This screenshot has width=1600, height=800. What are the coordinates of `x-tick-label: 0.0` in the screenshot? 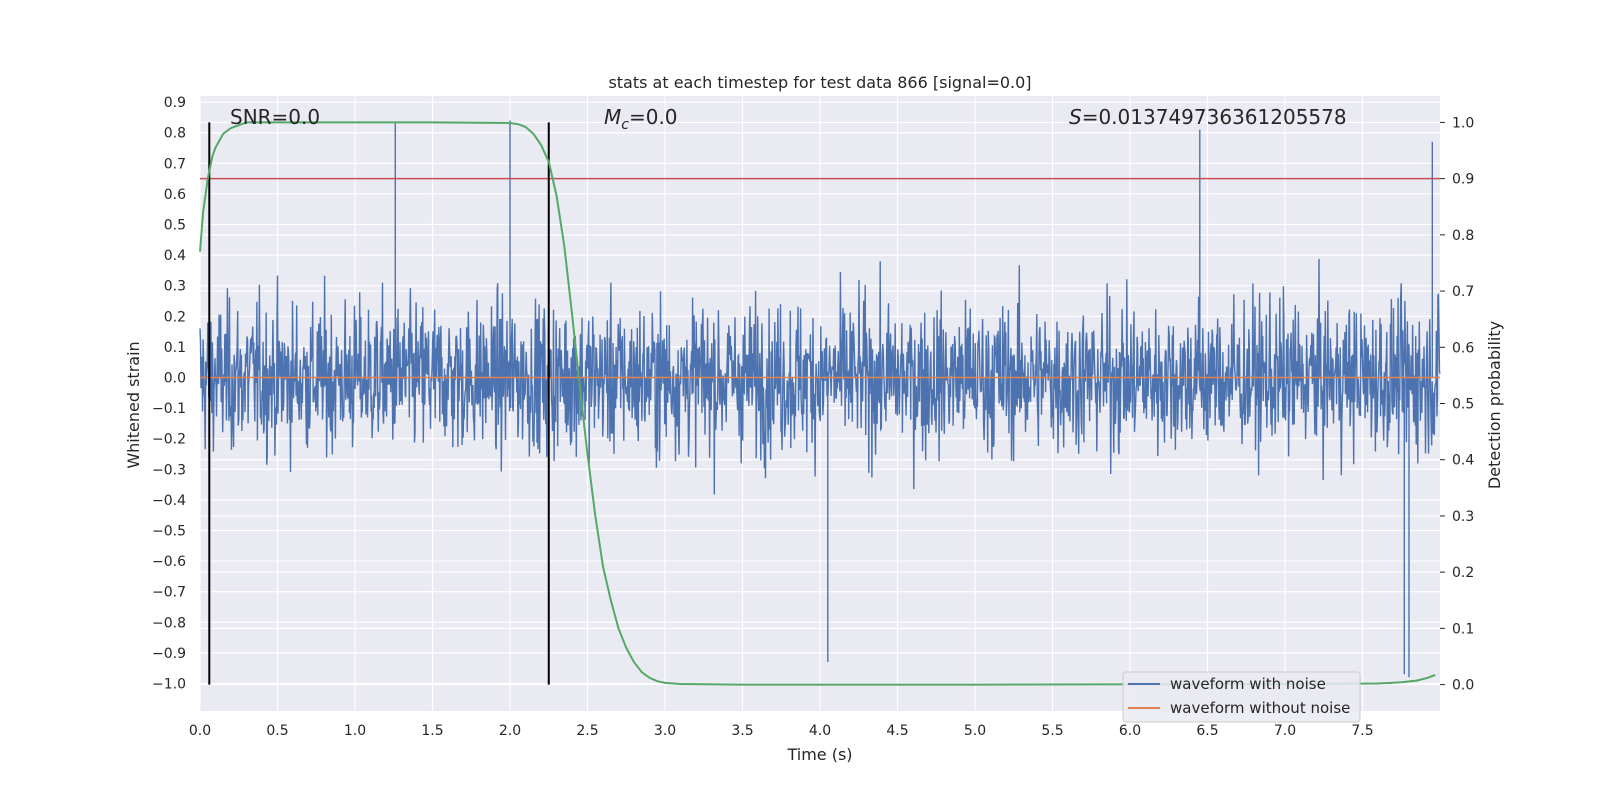 It's located at (200, 731).